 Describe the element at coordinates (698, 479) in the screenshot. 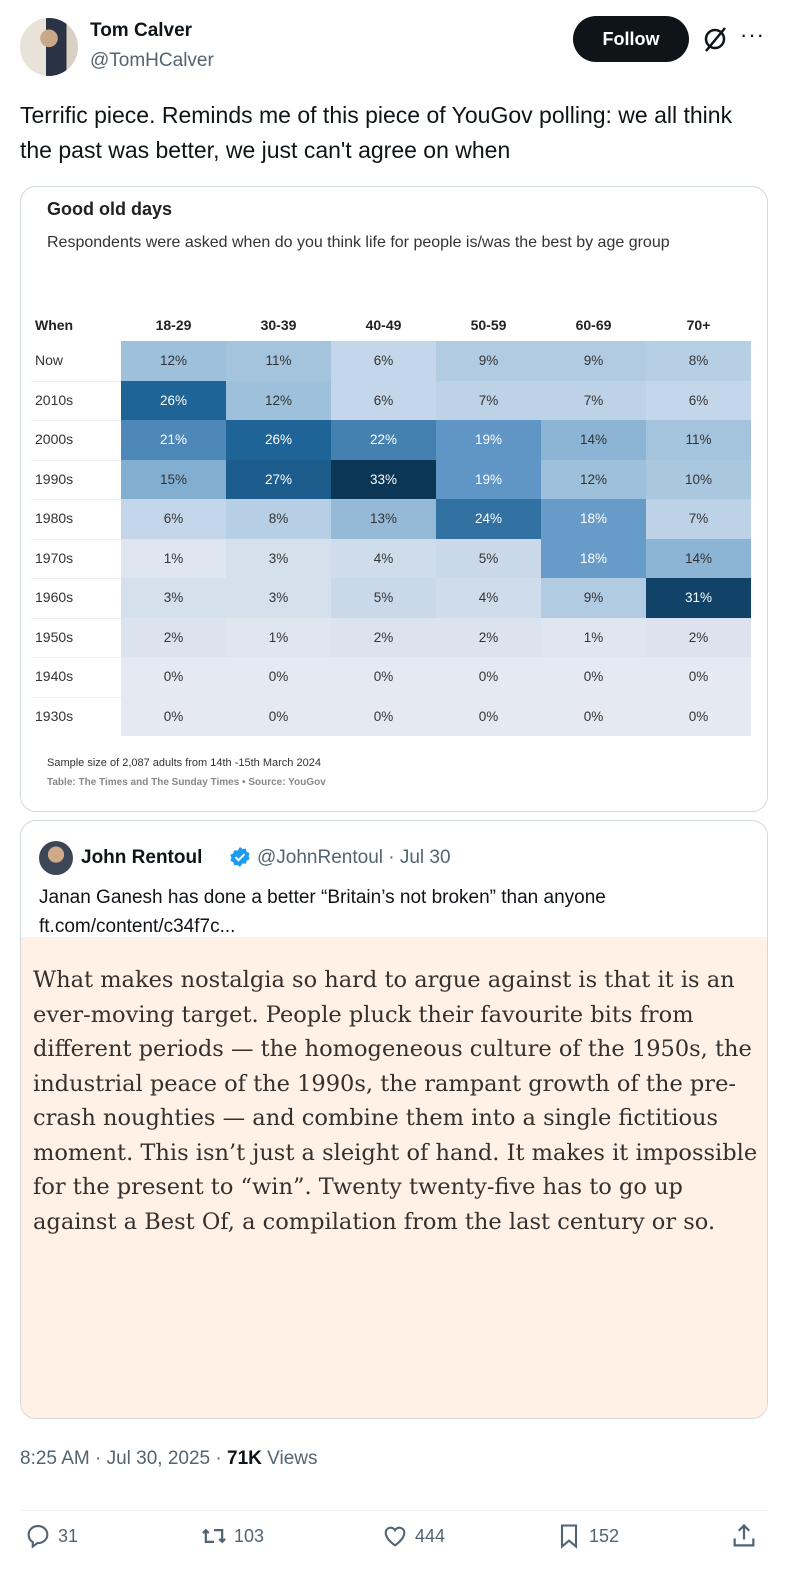

I see `heatmap-cell: 10%` at that location.